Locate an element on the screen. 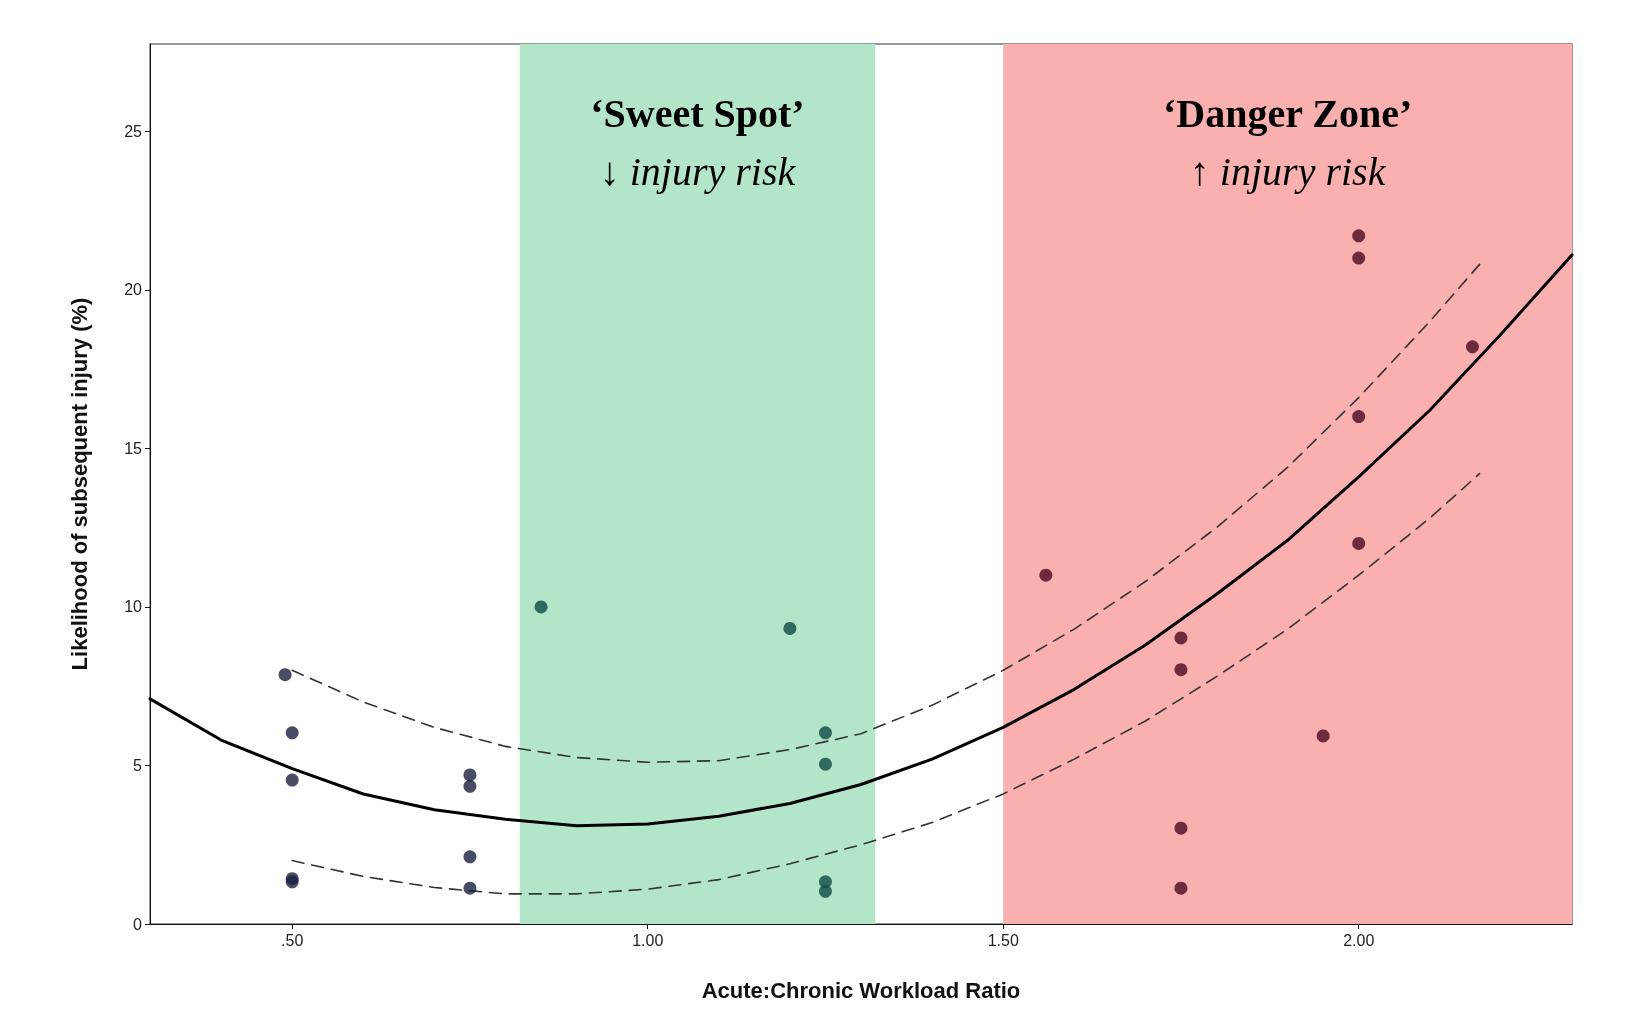  x-tick-label: 1.50 is located at coordinates (1003, 940).